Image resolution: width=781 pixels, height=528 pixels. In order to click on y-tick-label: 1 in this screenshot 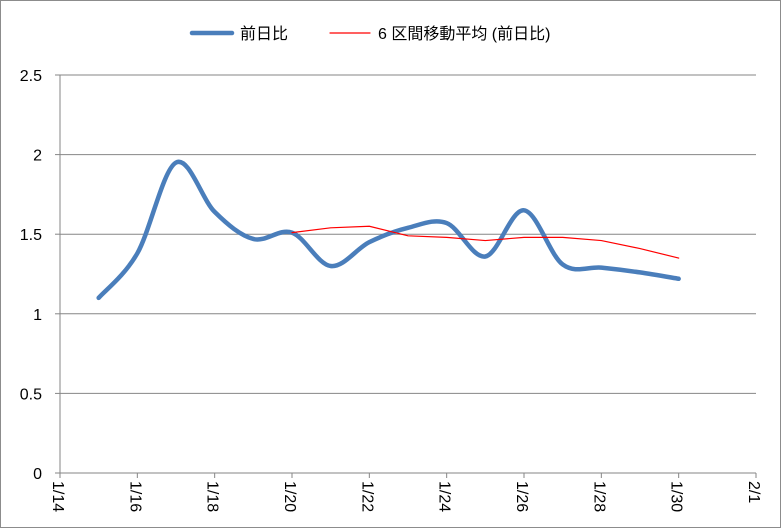, I will do `click(37, 315)`.